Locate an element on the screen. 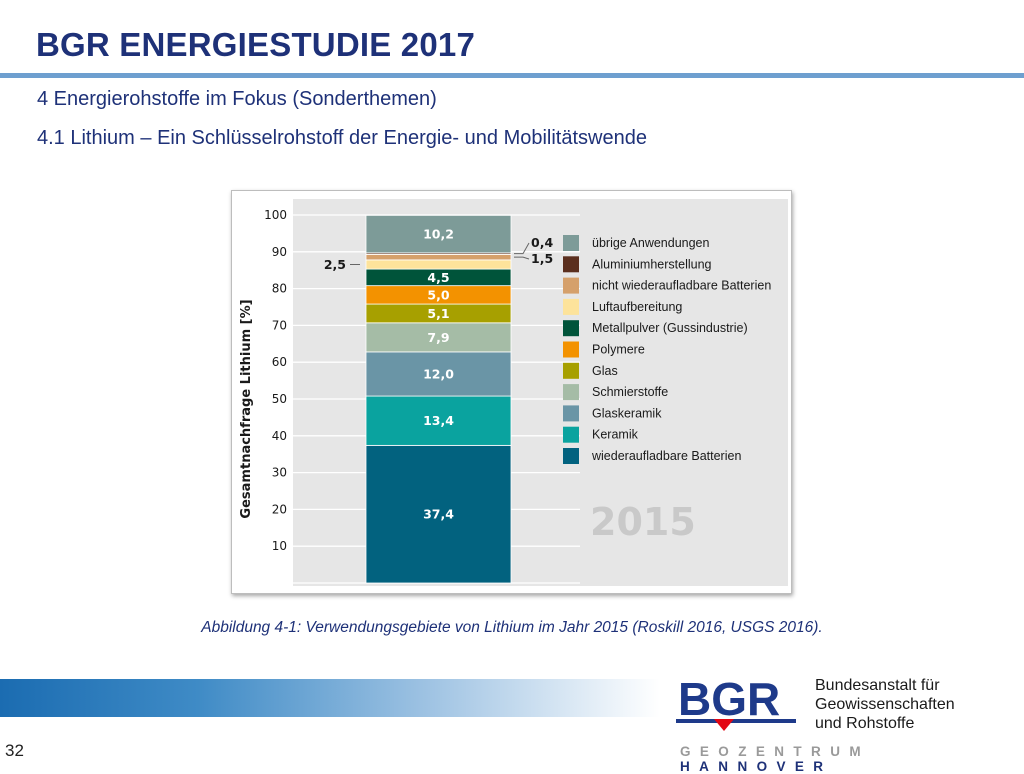  bar-value-label: 4,5 is located at coordinates (438, 277).